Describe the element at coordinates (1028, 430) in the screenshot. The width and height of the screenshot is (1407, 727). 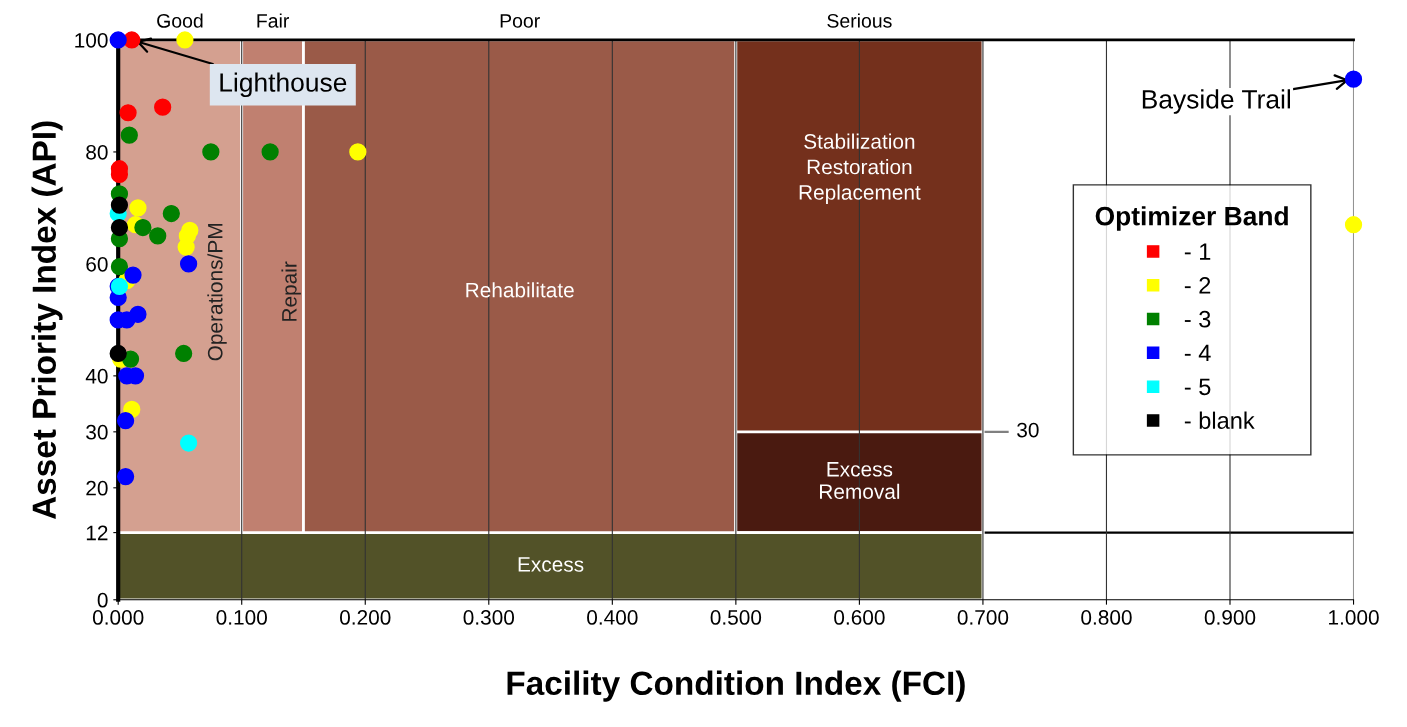
I see `ref-line-label: 30` at that location.